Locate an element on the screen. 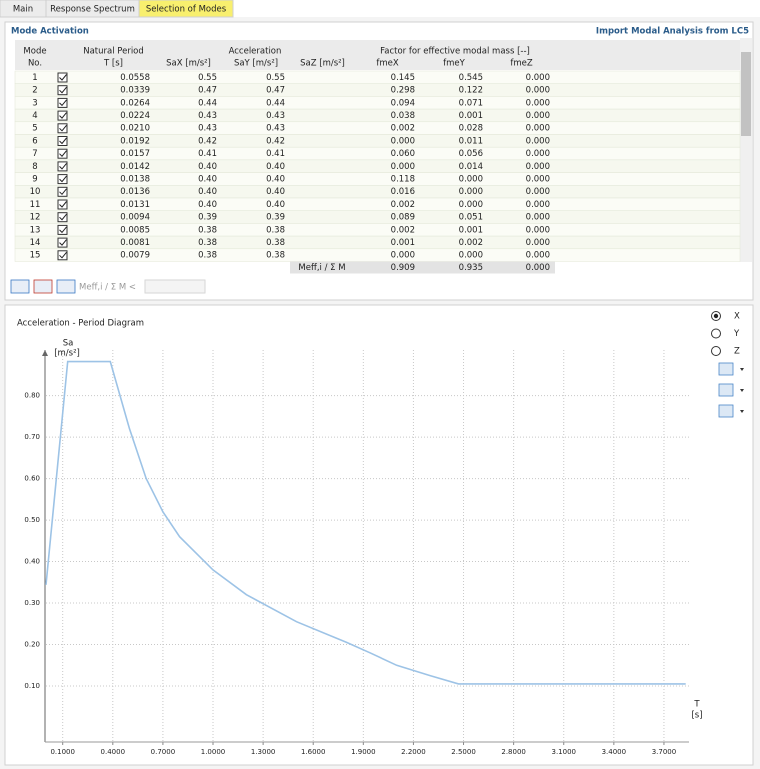 The height and width of the screenshot is (769, 760). cell: 0.47 is located at coordinates (275, 91).